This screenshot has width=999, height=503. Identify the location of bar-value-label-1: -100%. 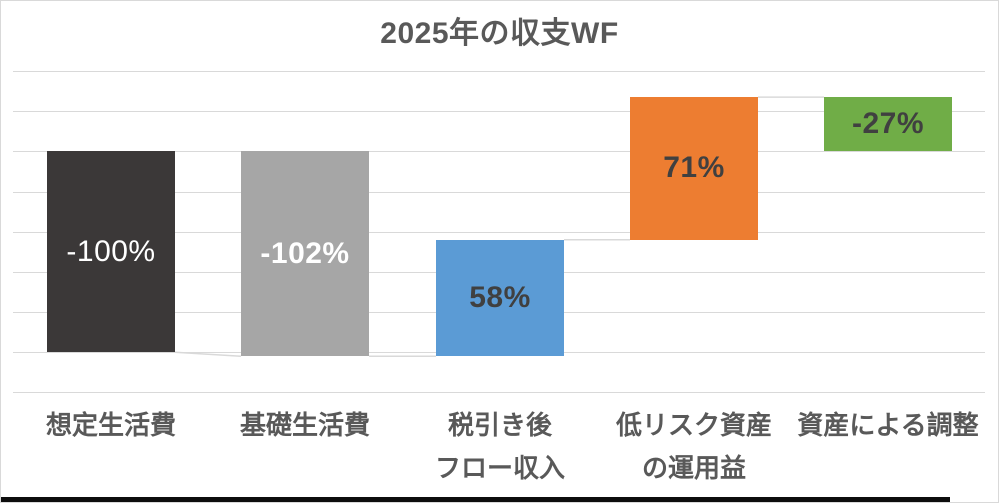
(111, 251).